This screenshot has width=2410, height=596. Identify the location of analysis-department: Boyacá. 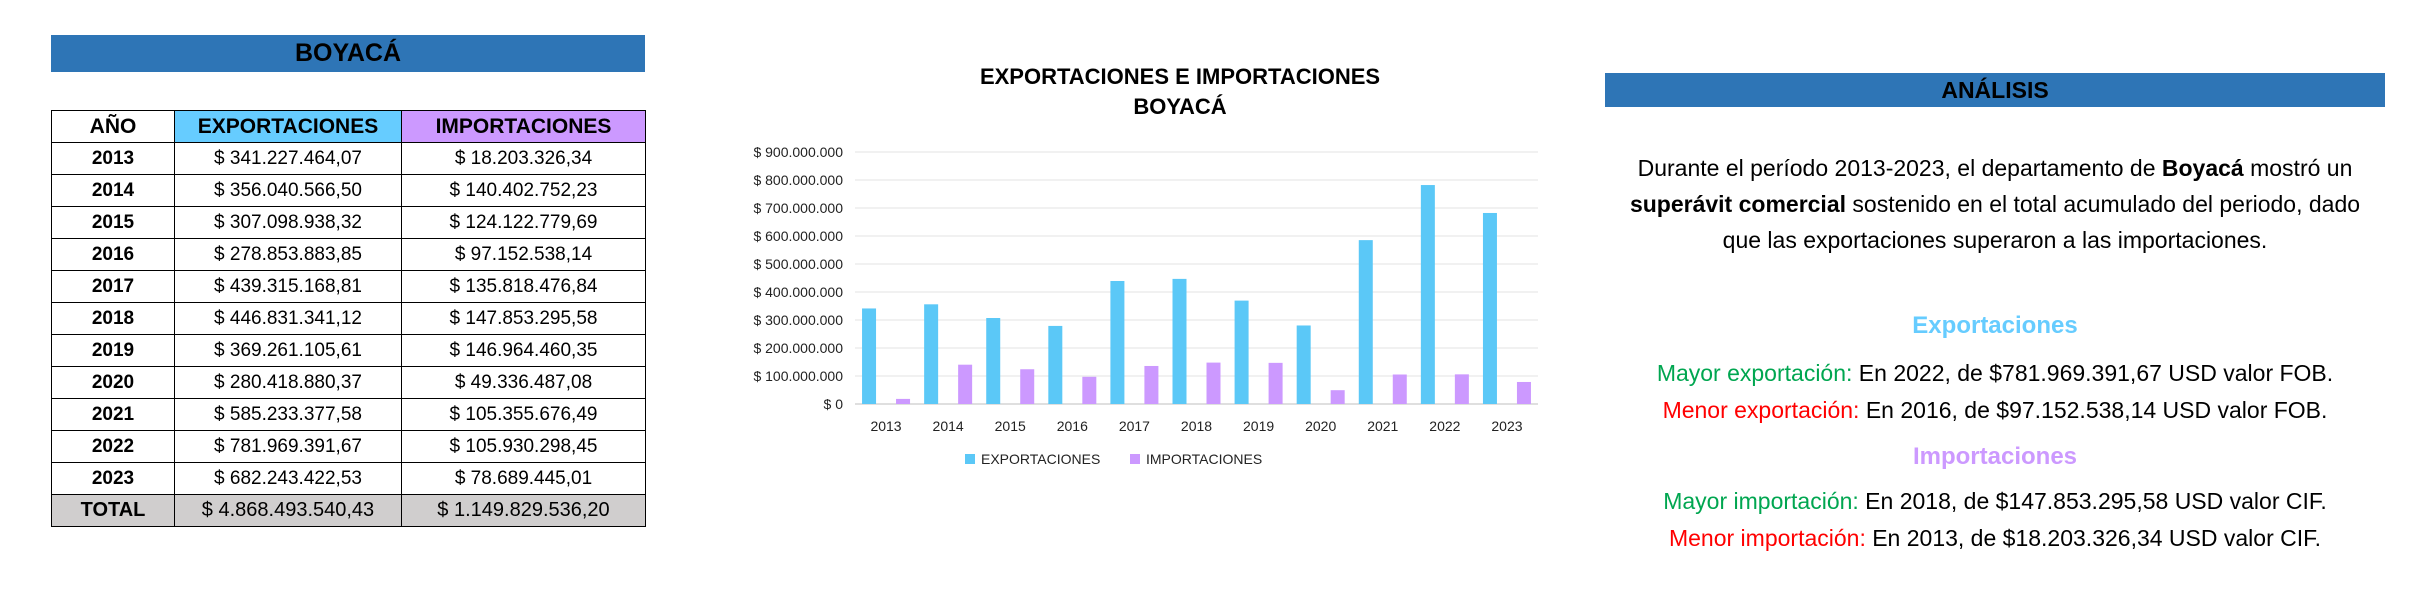
(2202, 168).